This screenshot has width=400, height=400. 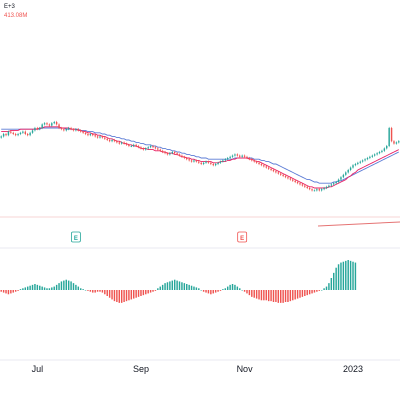 I want to click on earnings-marker-box, so click(x=242, y=237).